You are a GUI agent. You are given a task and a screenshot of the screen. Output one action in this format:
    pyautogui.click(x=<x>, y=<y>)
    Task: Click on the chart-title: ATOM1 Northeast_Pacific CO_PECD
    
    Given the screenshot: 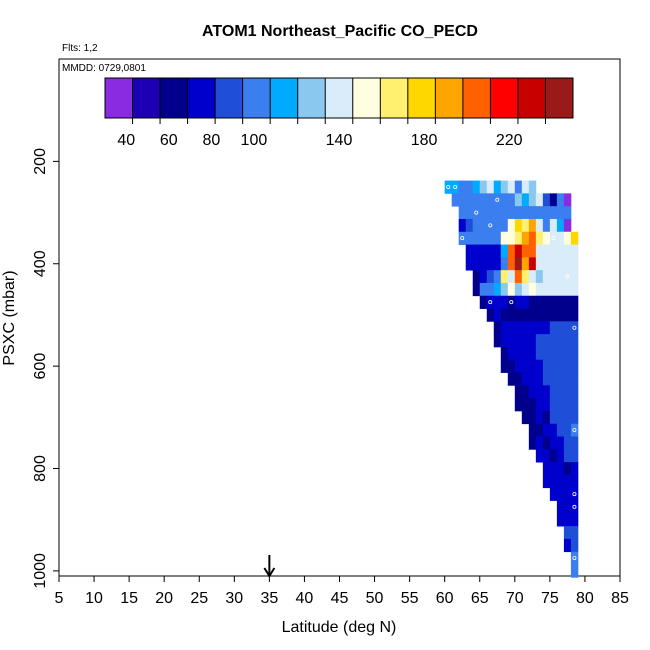 What is the action you would take?
    pyautogui.click(x=340, y=31)
    